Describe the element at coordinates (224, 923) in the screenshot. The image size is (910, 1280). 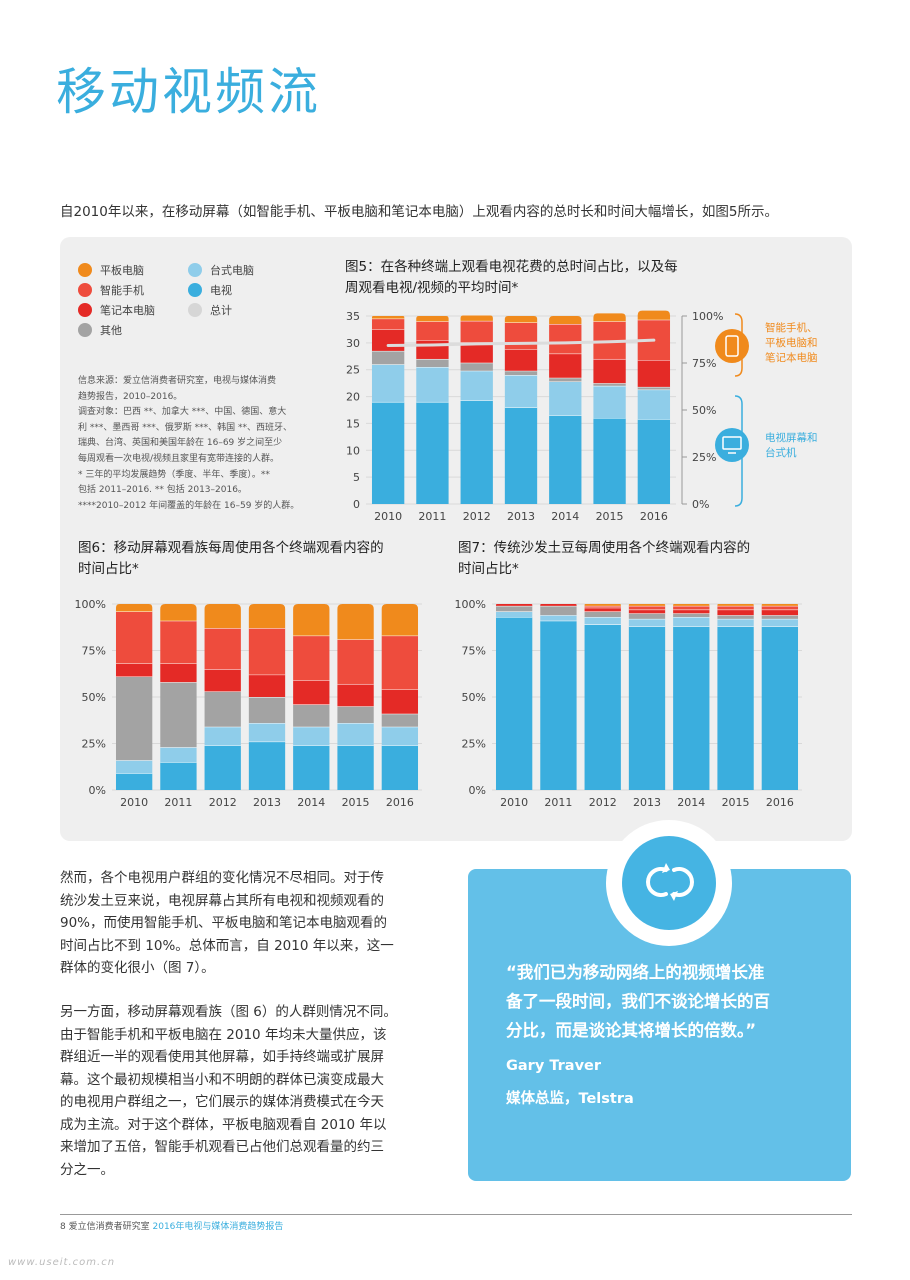
I see `body-line: 90%，而使用智能手机、平板电脑和笔记本电脑观看的` at that location.